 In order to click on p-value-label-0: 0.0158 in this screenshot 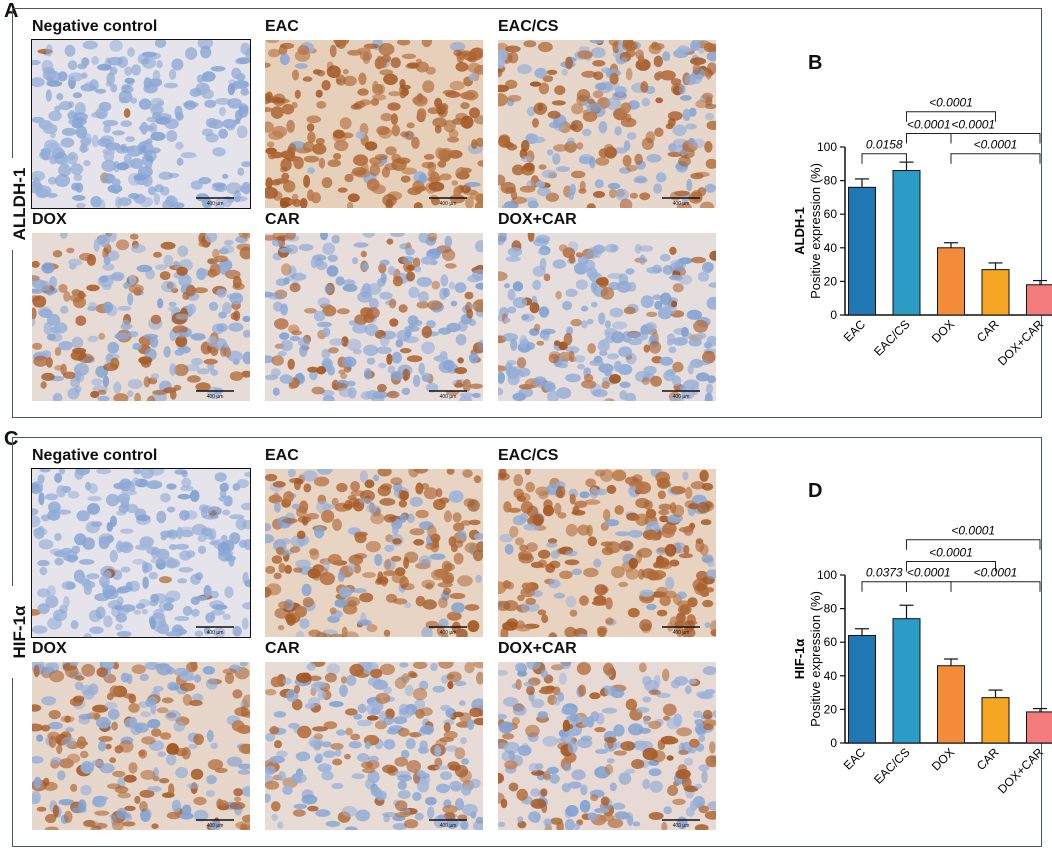, I will do `click(884, 145)`.